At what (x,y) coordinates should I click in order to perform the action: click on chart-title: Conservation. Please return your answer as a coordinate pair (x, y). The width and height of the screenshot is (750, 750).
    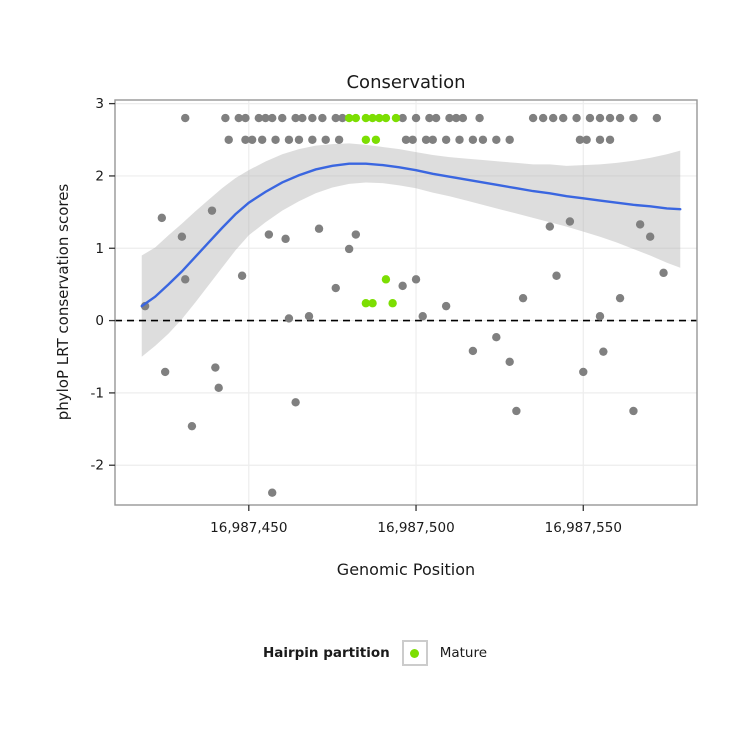
    Looking at the image, I should click on (406, 82).